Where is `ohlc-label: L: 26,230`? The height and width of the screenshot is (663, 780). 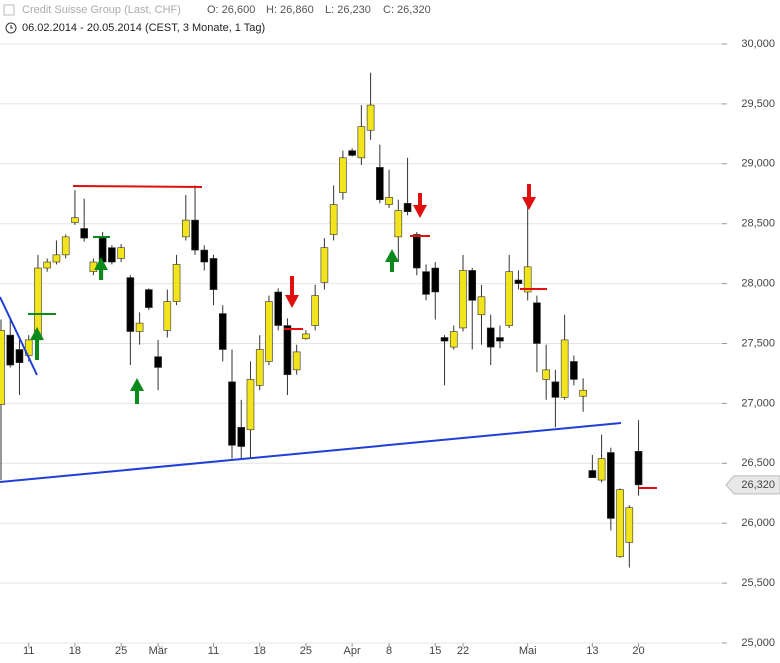
ohlc-label: L: 26,230 is located at coordinates (348, 10).